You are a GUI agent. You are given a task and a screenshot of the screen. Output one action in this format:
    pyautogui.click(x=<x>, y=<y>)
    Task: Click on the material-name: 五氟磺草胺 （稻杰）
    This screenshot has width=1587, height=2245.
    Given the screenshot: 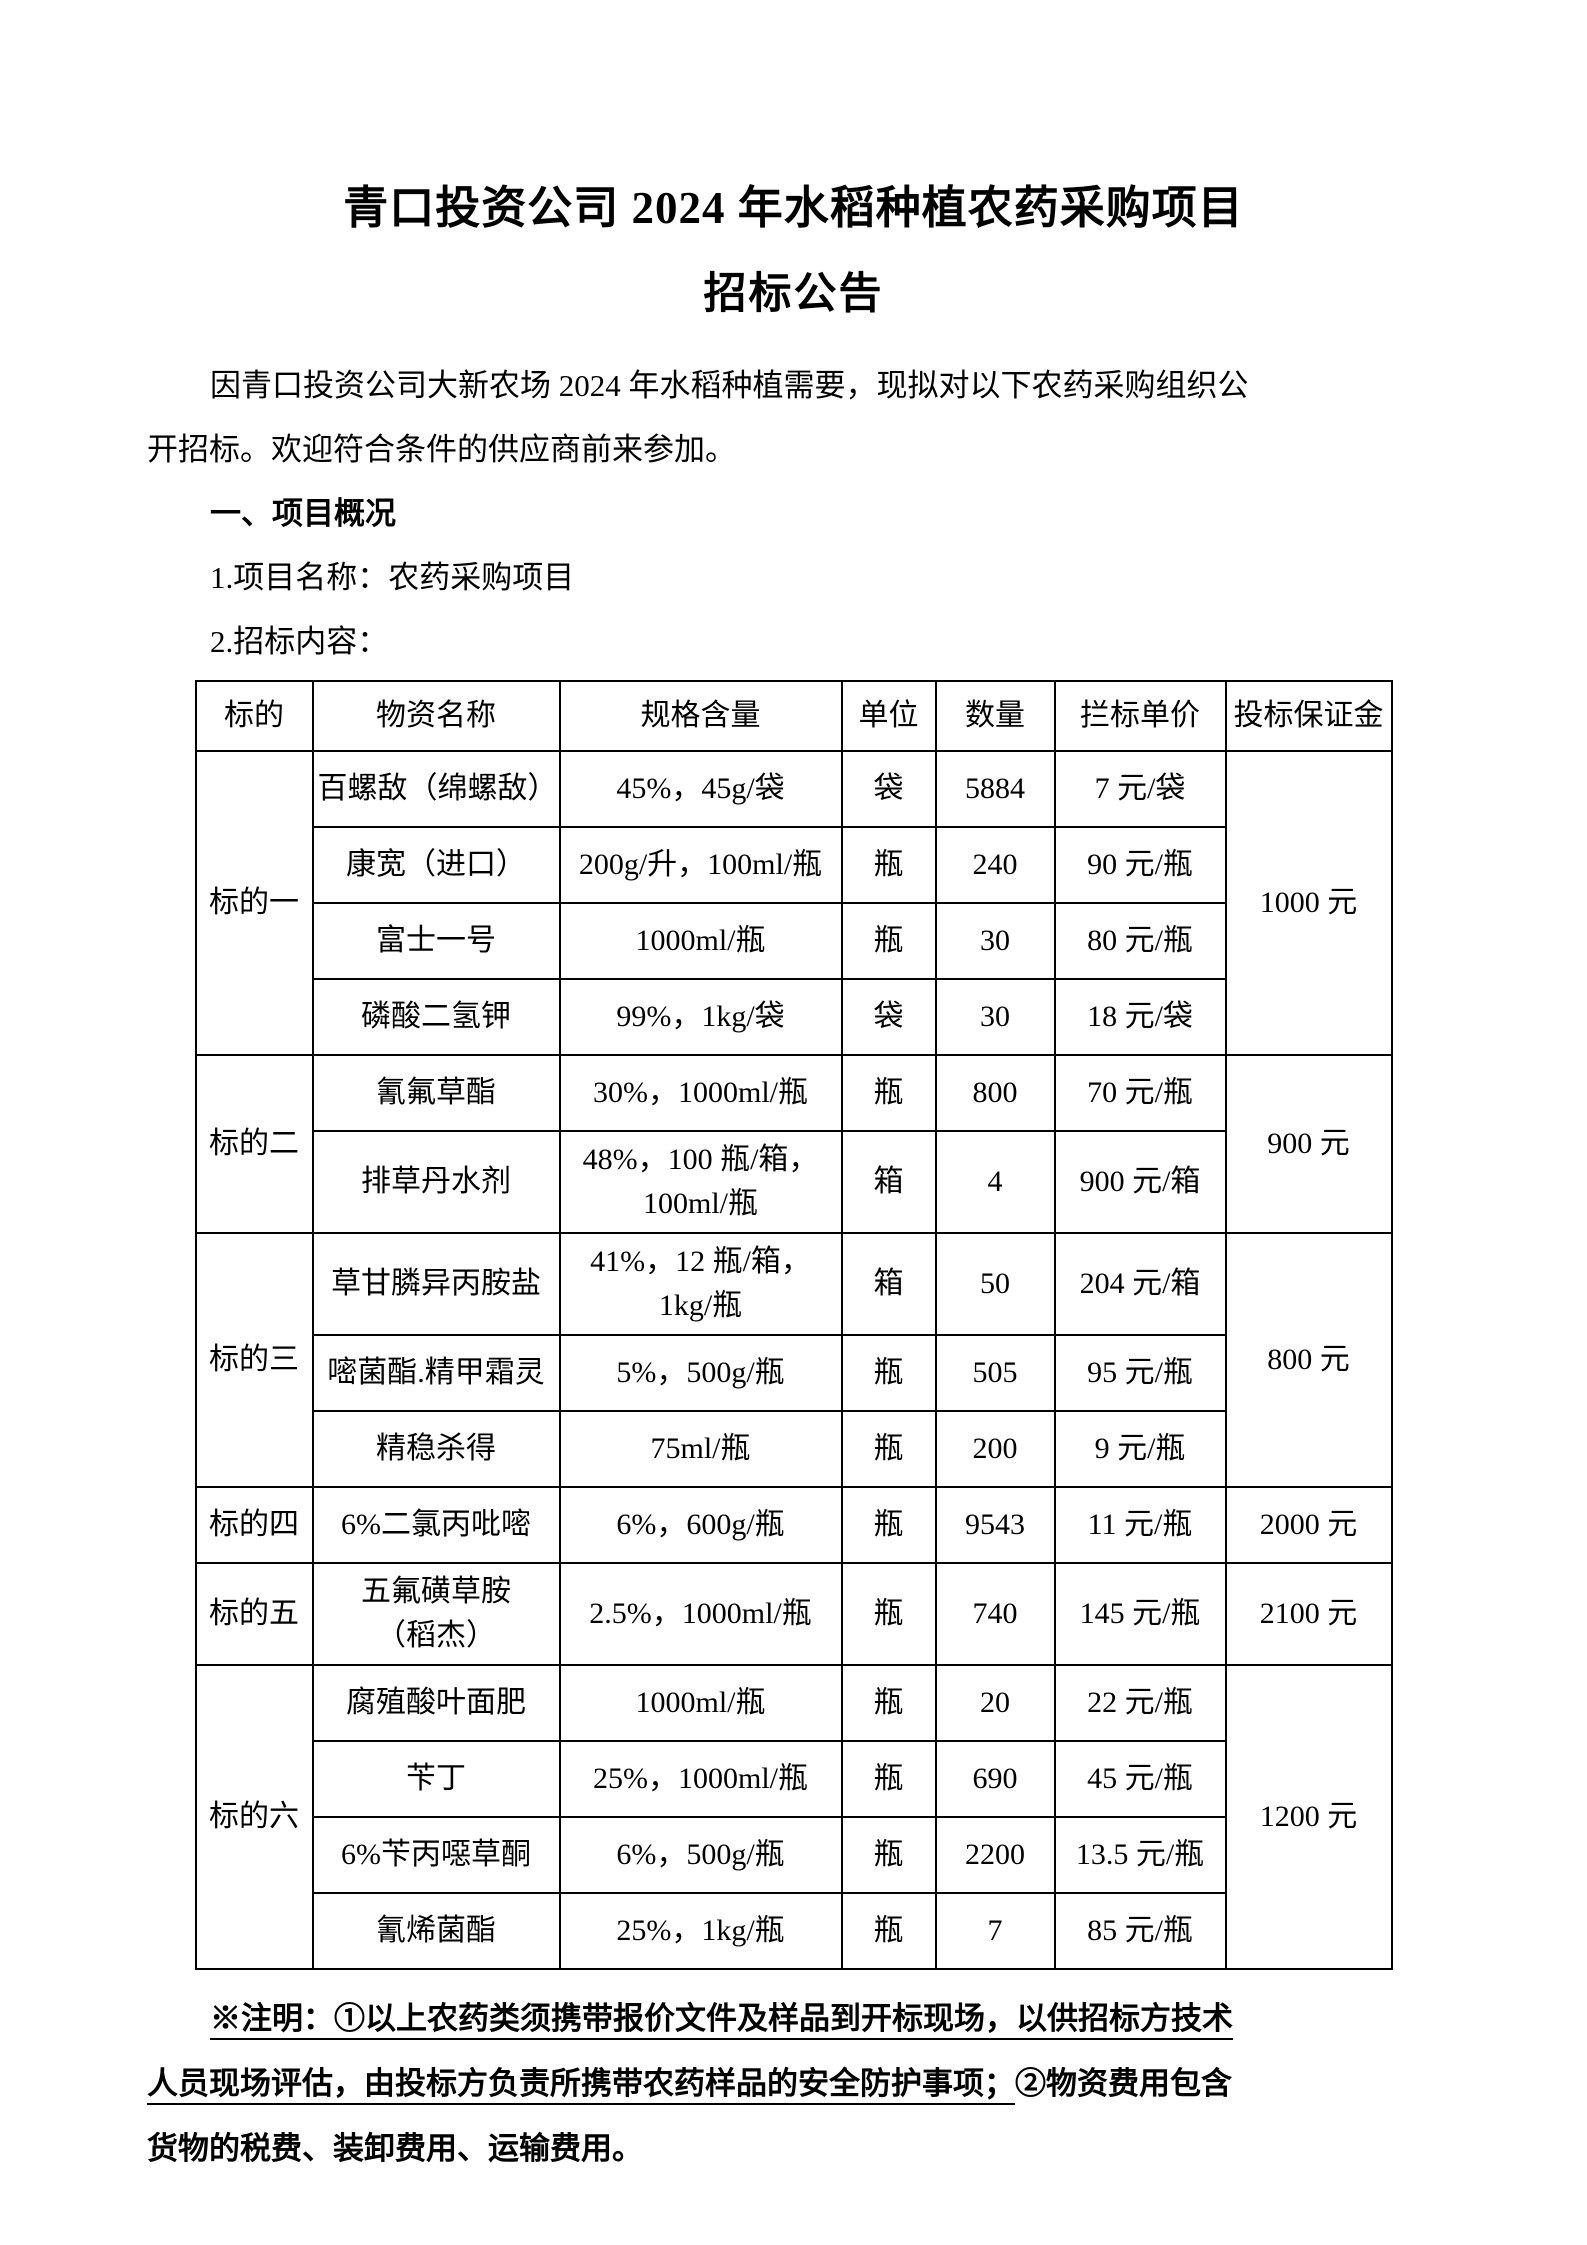 What is the action you would take?
    pyautogui.click(x=436, y=1614)
    